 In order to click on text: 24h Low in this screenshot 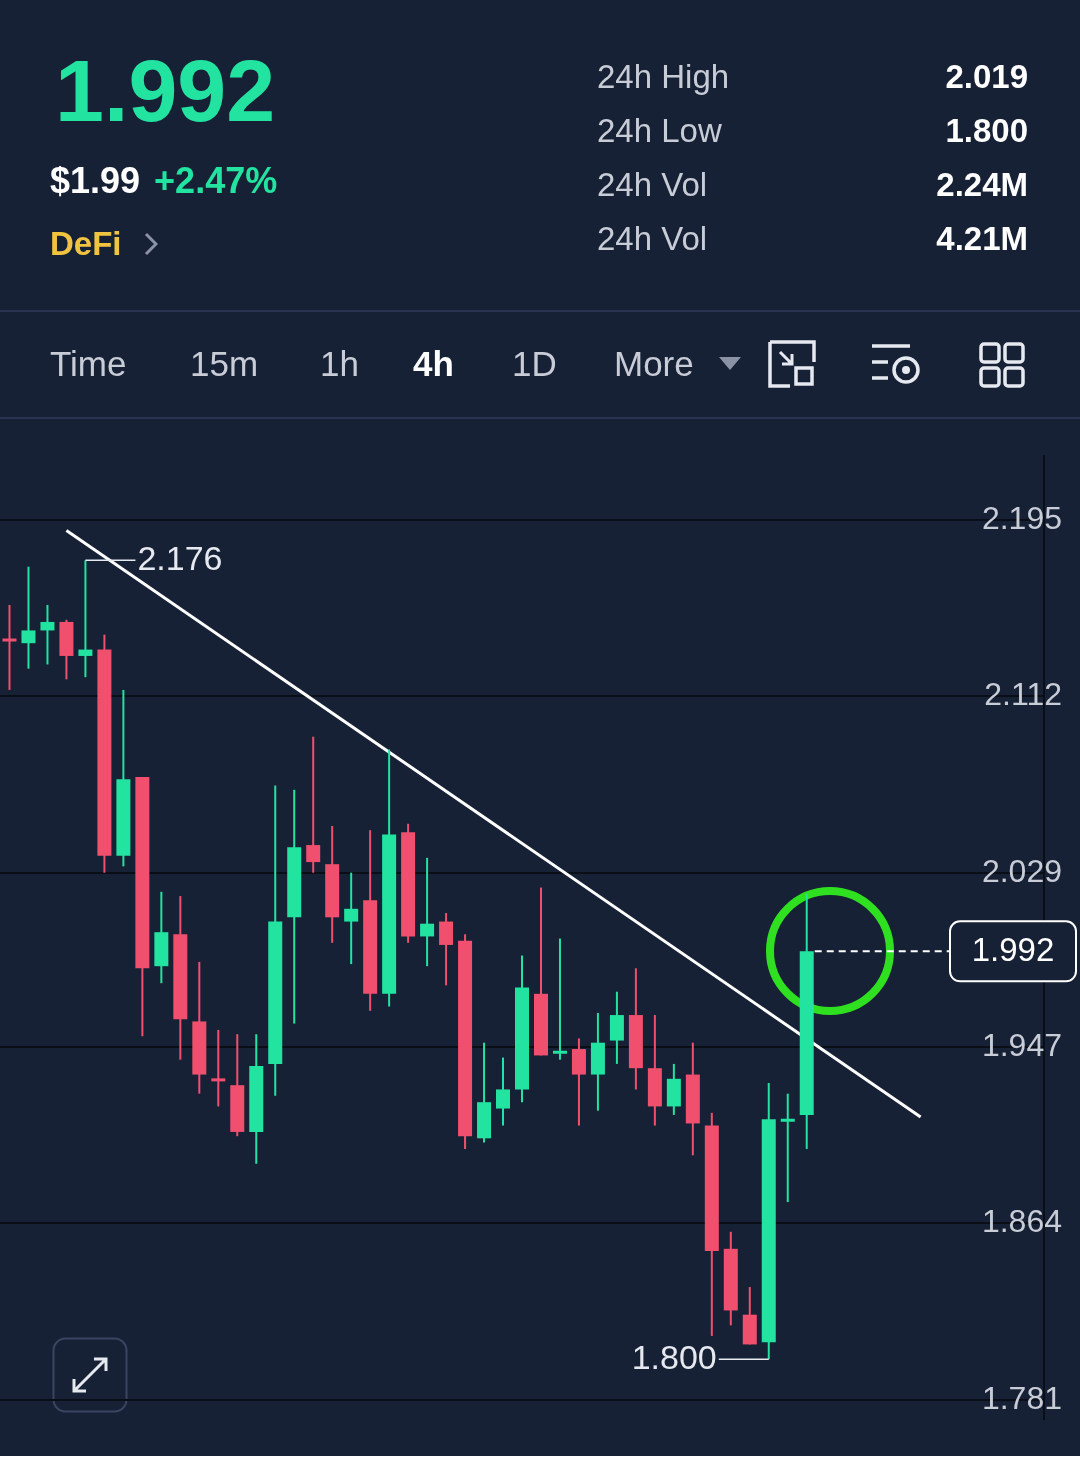, I will do `click(659, 131)`.